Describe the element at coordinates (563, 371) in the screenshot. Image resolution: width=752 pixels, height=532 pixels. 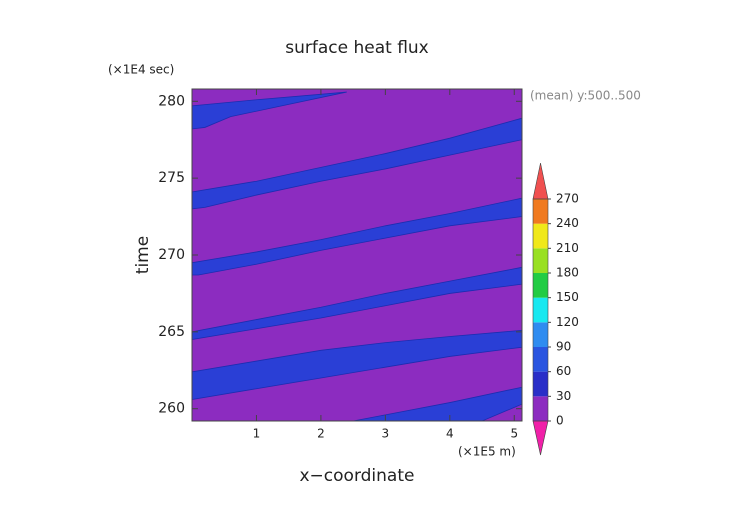
I see `colorbar-label: 60` at that location.